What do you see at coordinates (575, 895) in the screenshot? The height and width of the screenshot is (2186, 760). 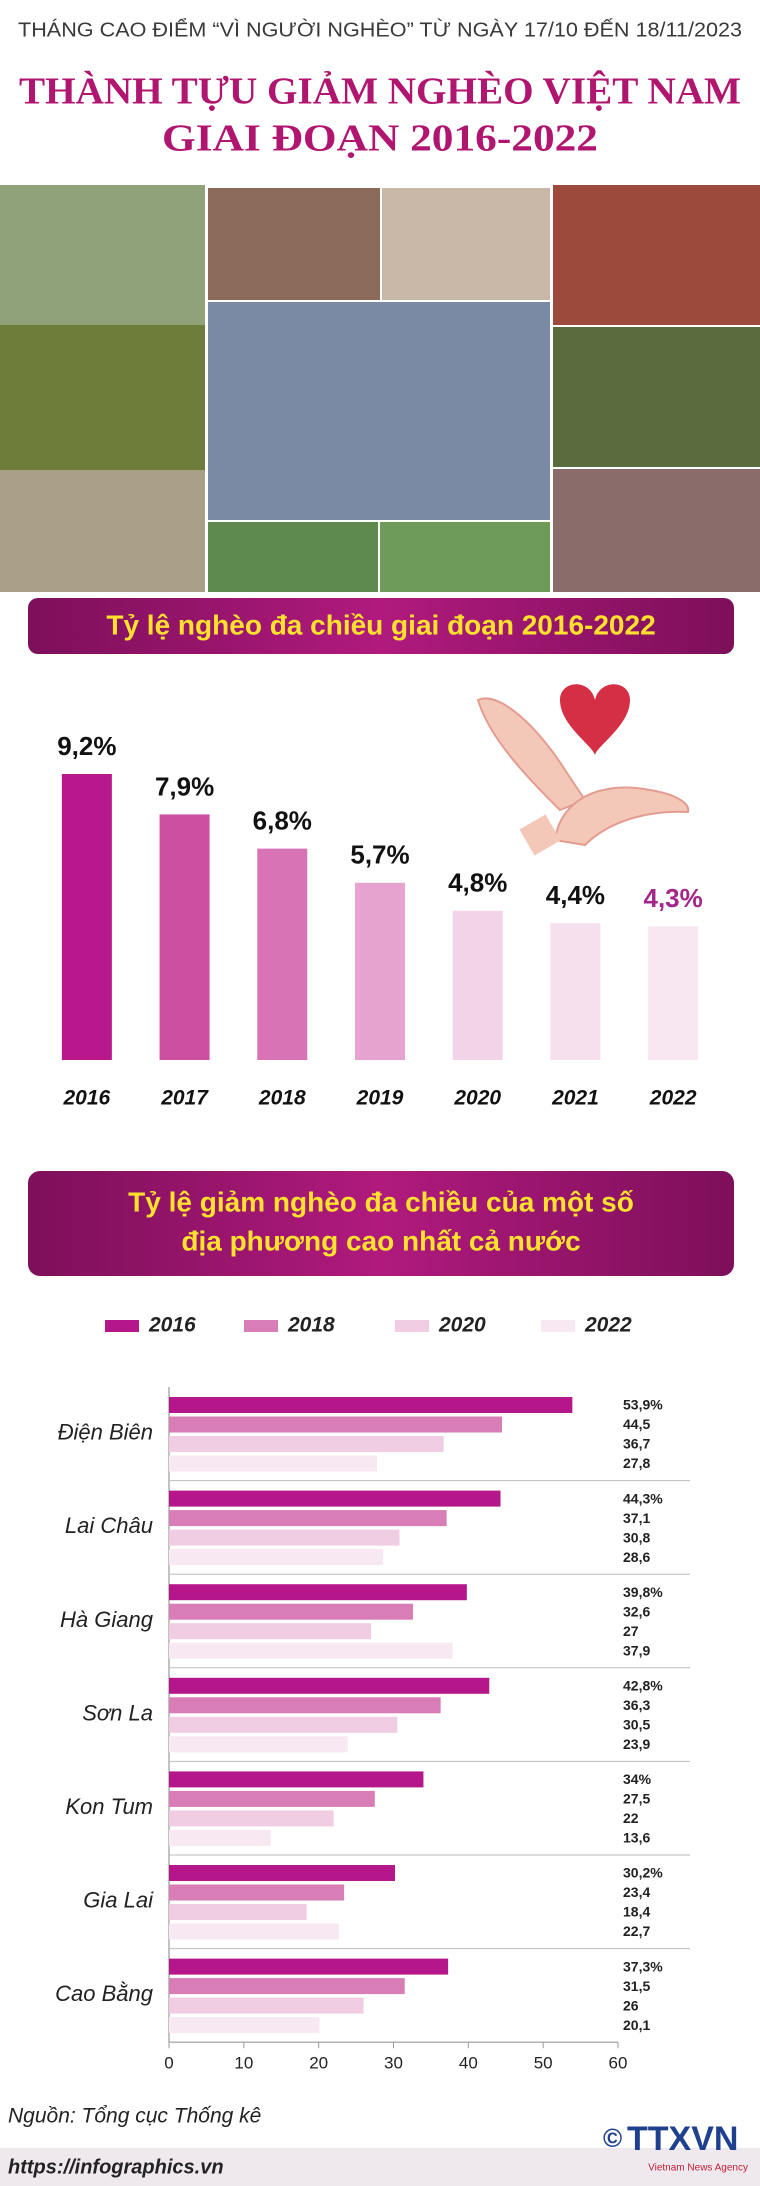 I see `value-label: 4,4%` at bounding box center [575, 895].